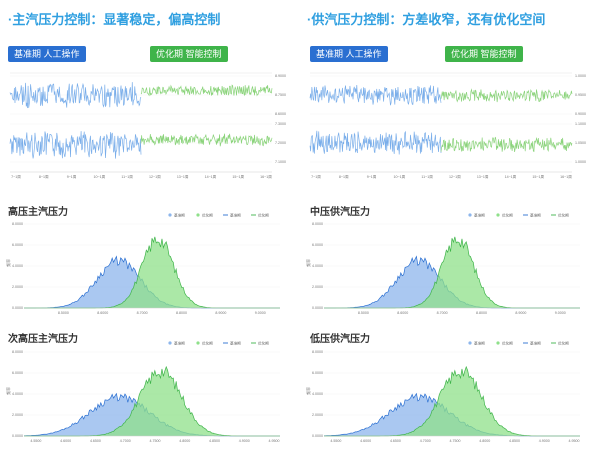  What do you see at coordinates (183, 176) in the screenshot?
I see `x-tick-label: 13~1周` at bounding box center [183, 176].